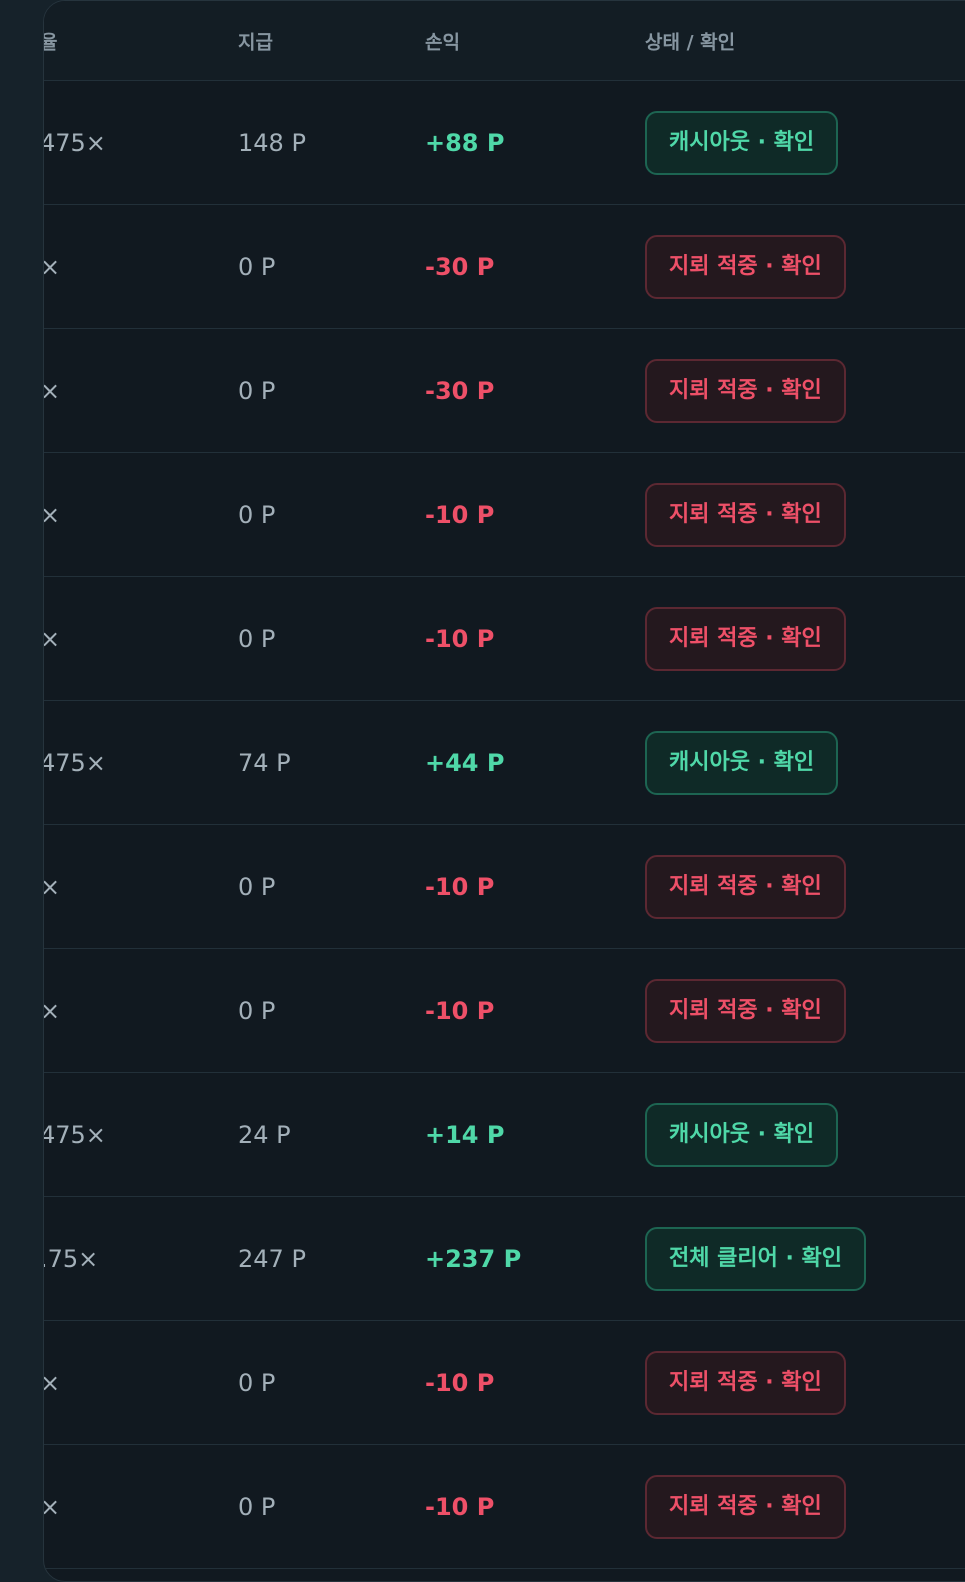 The height and width of the screenshot is (1582, 965). I want to click on payout: 247 P, so click(272, 1258).